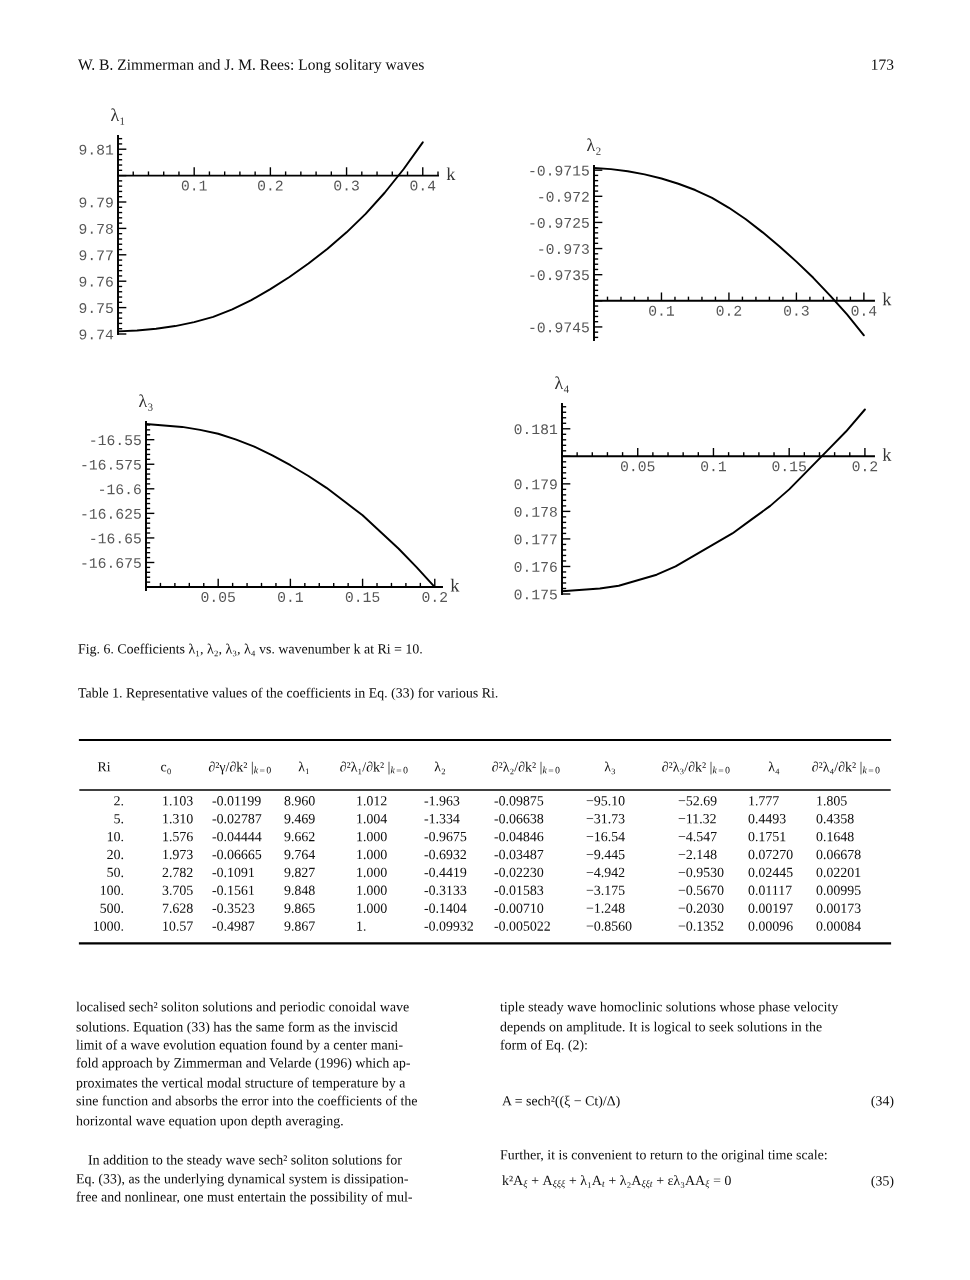  I want to click on y-axis-title: λ₄, so click(561, 384).